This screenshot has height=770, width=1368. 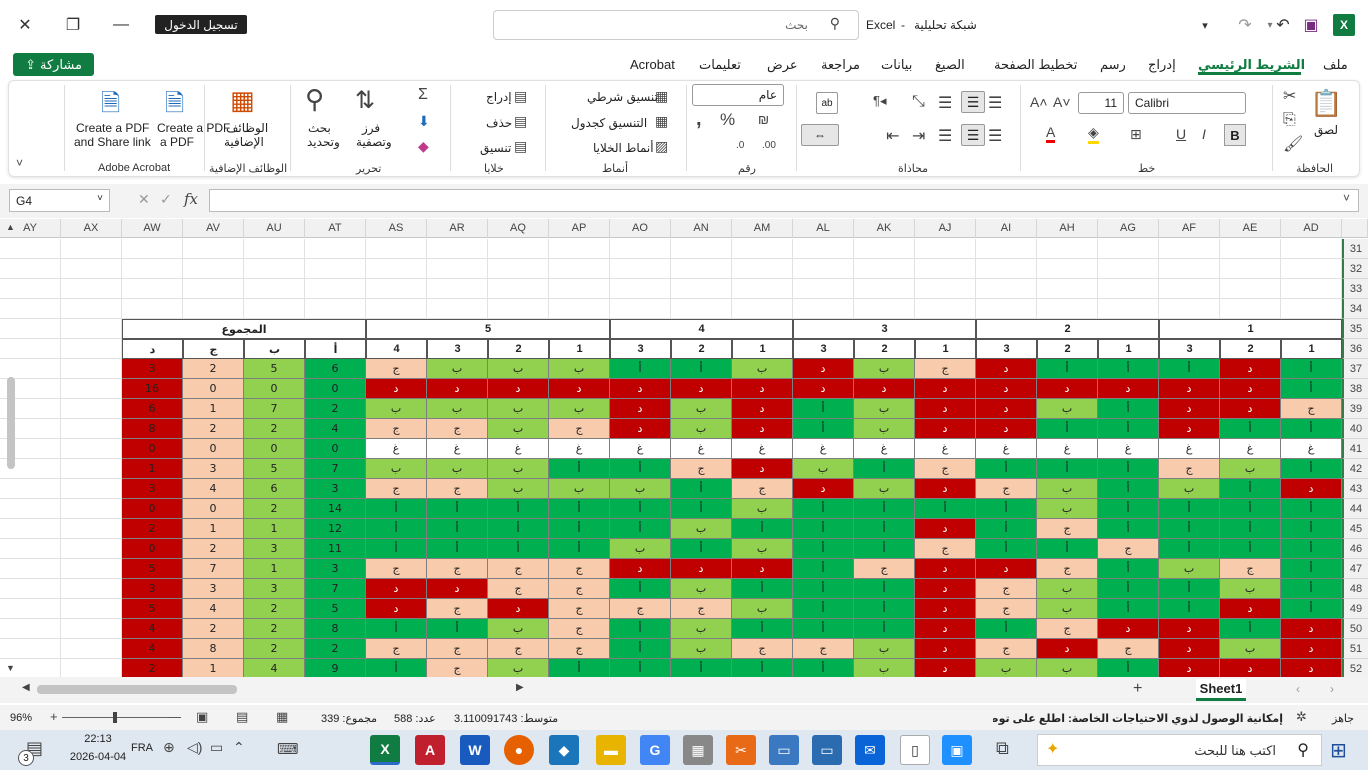 What do you see at coordinates (98, 739) in the screenshot?
I see `clock-time: 22:13` at bounding box center [98, 739].